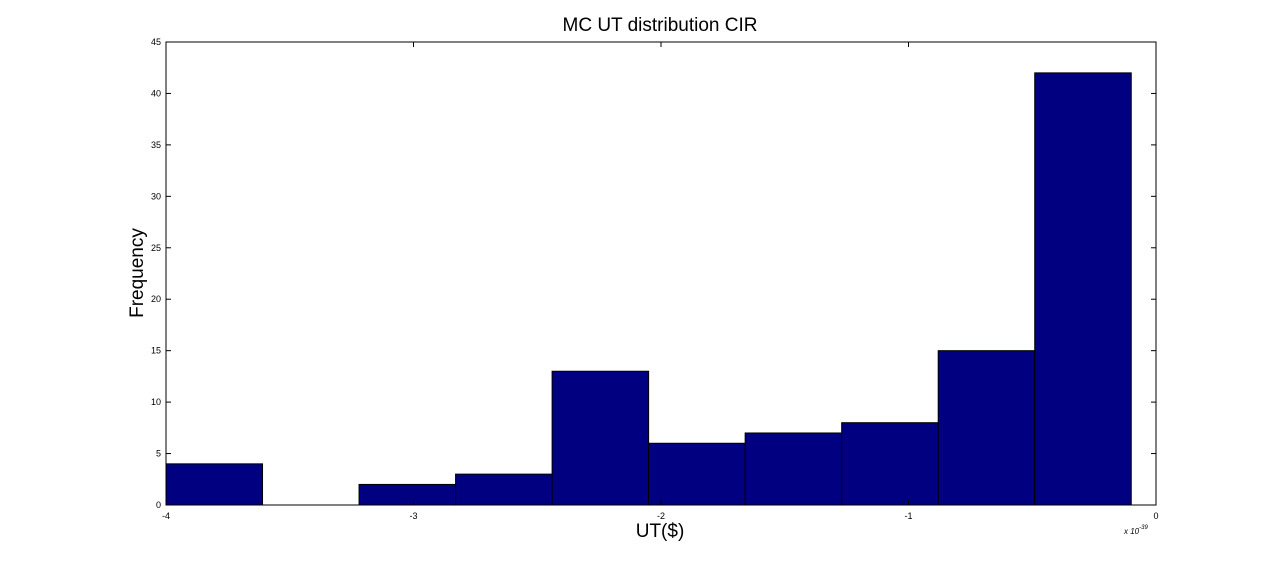 The width and height of the screenshot is (1277, 567). Describe the element at coordinates (156, 145) in the screenshot. I see `y-tick-label: 35` at that location.